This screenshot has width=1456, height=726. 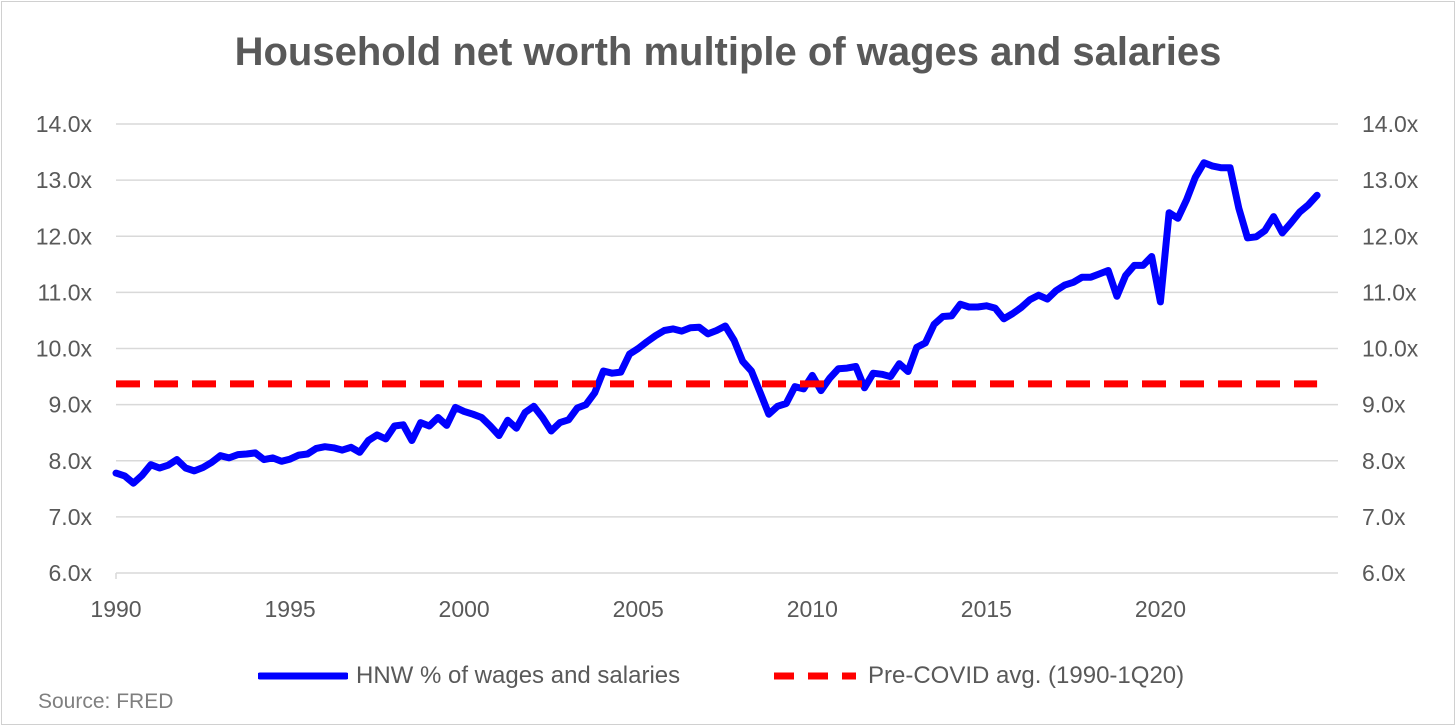 What do you see at coordinates (1390, 180) in the screenshot?
I see `y-tick-label-right: 13.0x` at bounding box center [1390, 180].